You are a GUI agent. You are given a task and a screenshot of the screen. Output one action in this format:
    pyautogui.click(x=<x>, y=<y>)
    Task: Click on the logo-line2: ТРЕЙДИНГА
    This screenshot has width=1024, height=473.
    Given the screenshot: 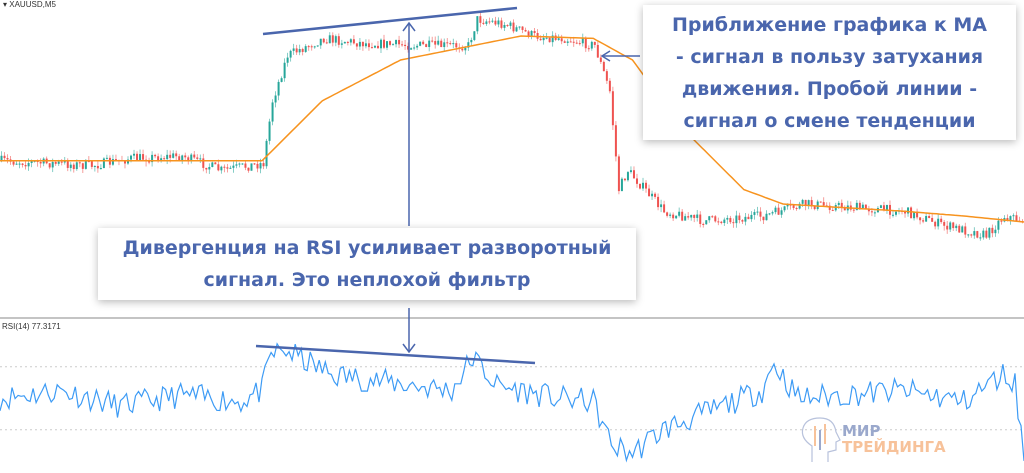 What is the action you would take?
    pyautogui.click(x=894, y=447)
    